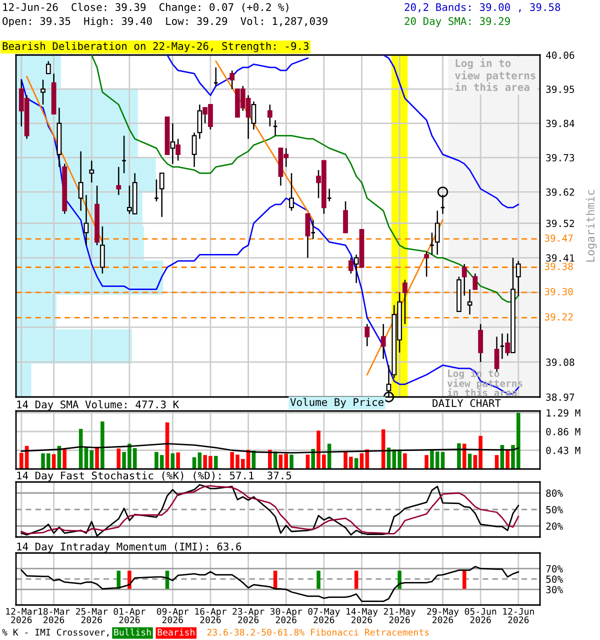 This screenshot has height=640, width=600. I want to click on x-tick-label: 12-Mar 2026, so click(22, 616).